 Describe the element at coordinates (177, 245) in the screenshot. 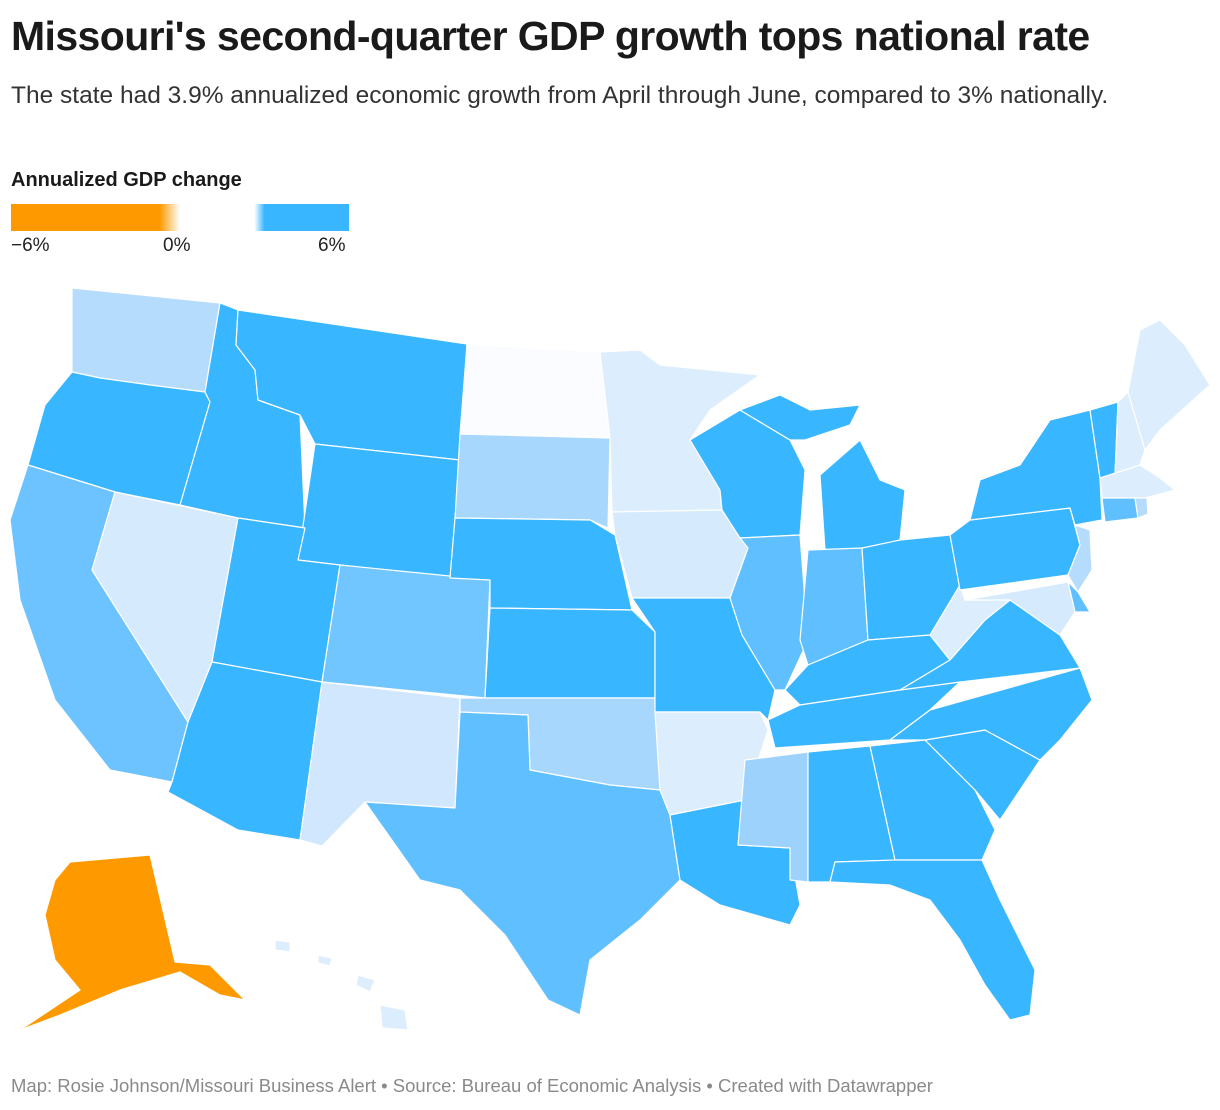

I see `legend-tick-zero: 0%` at that location.